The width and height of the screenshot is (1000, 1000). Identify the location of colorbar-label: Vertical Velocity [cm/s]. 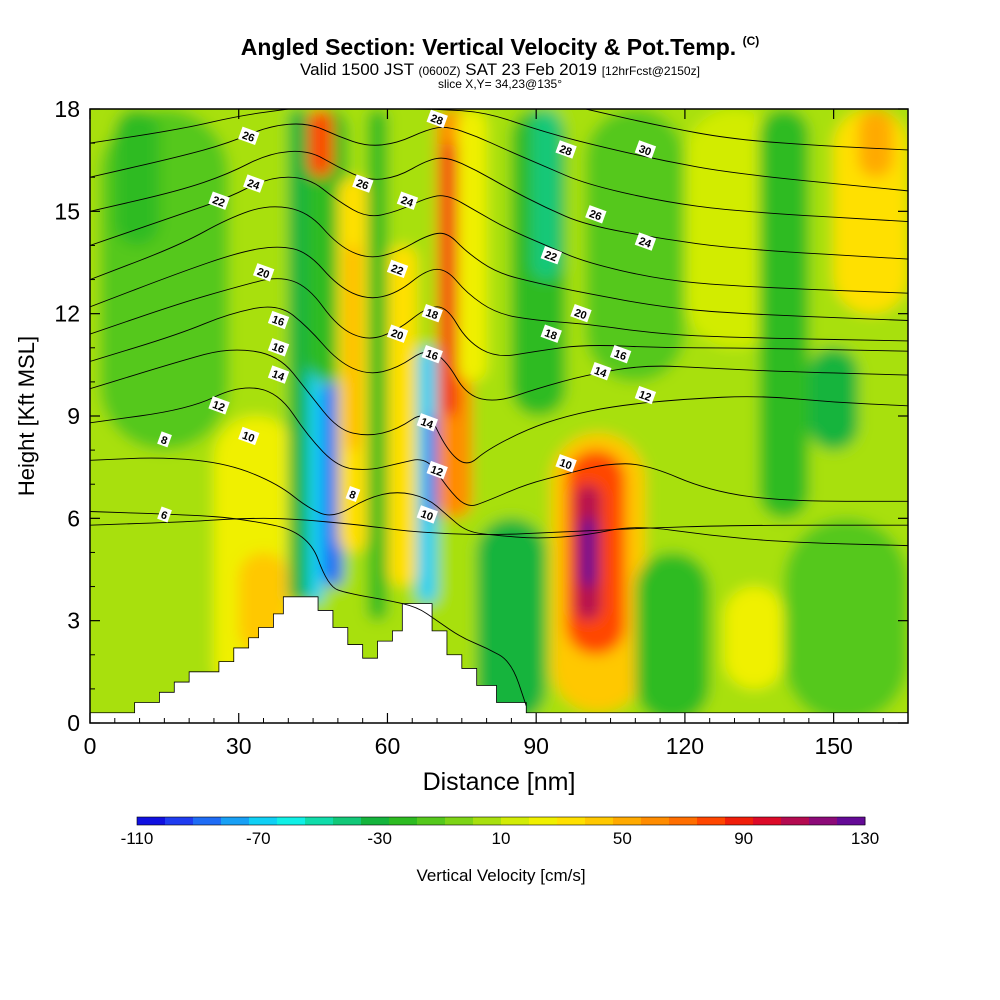
(500, 875).